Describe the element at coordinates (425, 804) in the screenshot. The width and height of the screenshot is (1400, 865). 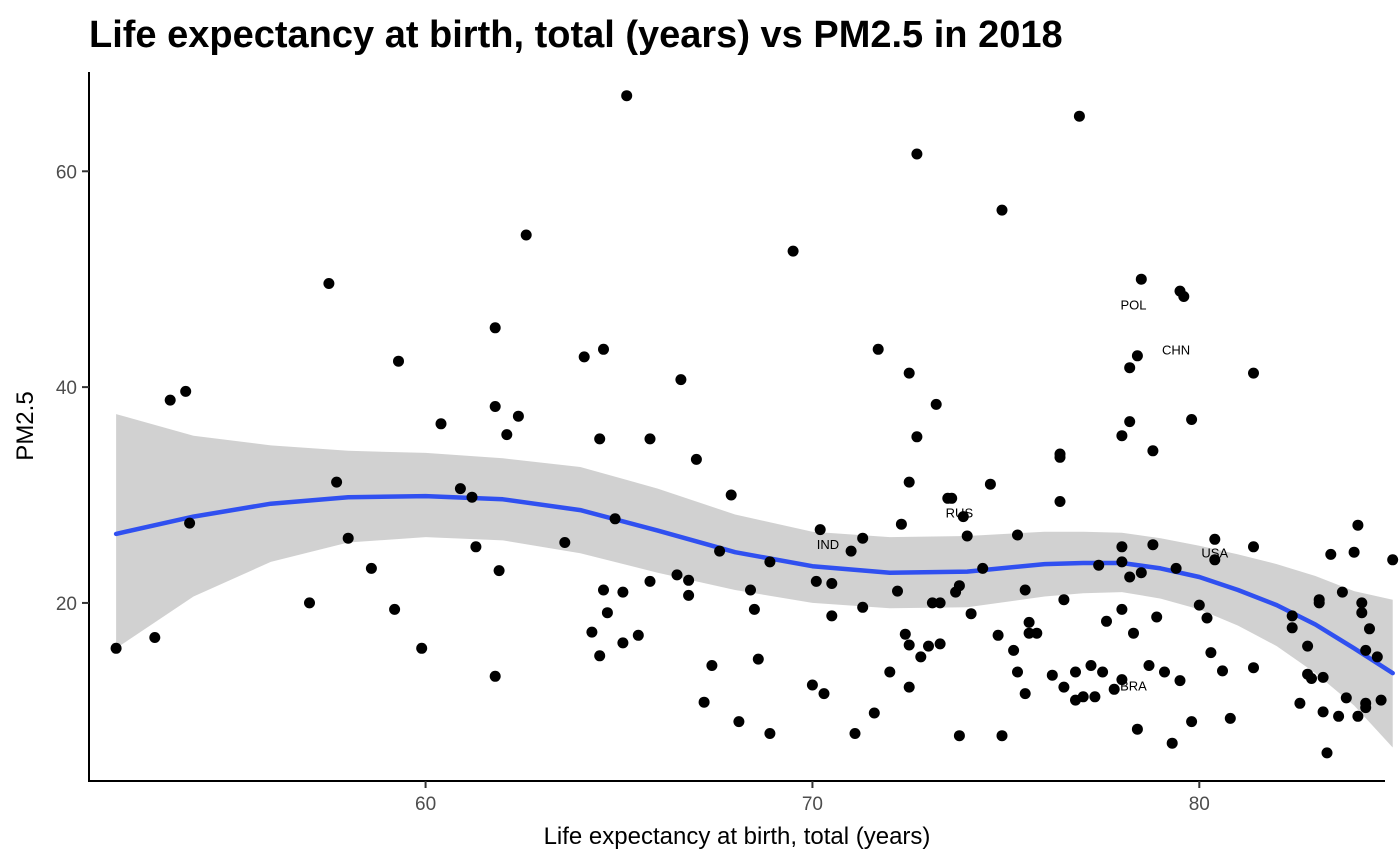
I see `x-tick-label: 60` at that location.